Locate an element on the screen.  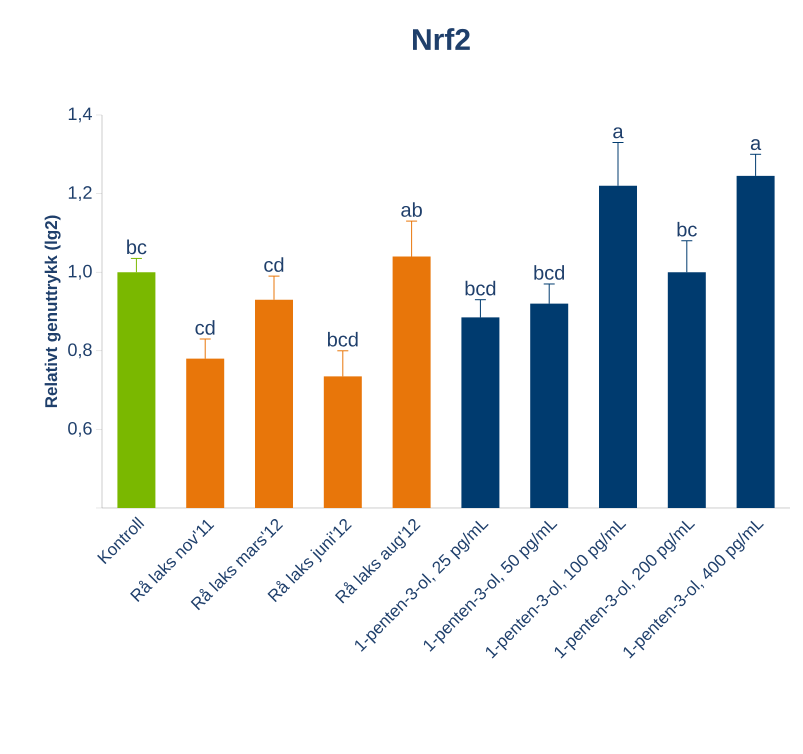
y-axis-title: Relativt genuttrykk (lg2) is located at coordinates (52, 312).